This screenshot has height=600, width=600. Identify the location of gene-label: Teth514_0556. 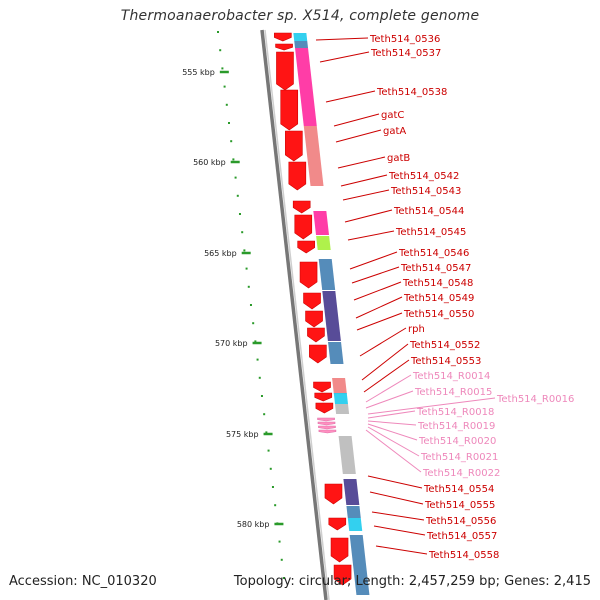
(460, 521).